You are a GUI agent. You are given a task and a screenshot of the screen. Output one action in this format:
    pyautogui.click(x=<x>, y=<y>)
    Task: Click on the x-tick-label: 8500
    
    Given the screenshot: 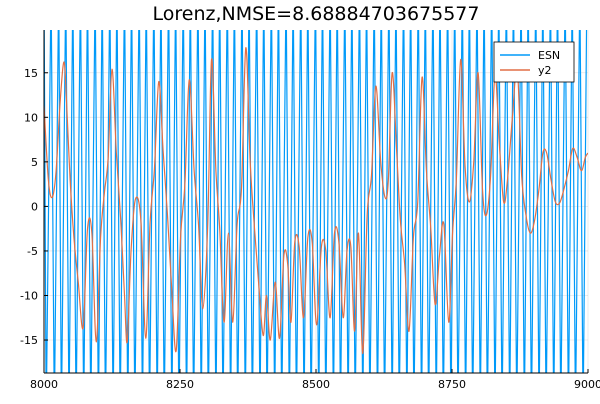 What is the action you would take?
    pyautogui.click(x=316, y=384)
    